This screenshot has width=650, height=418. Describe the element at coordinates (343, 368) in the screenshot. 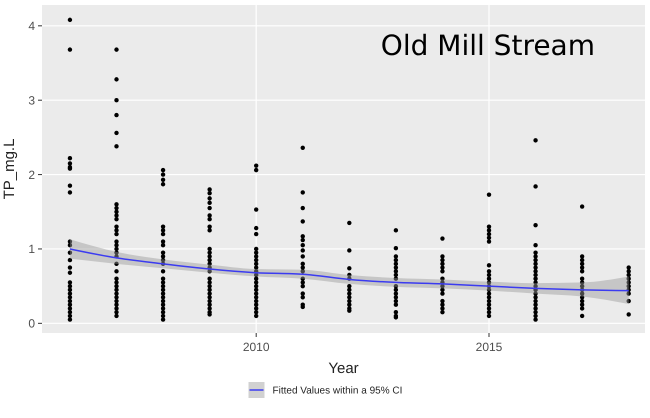

I see `x-axis-title: Year` at that location.